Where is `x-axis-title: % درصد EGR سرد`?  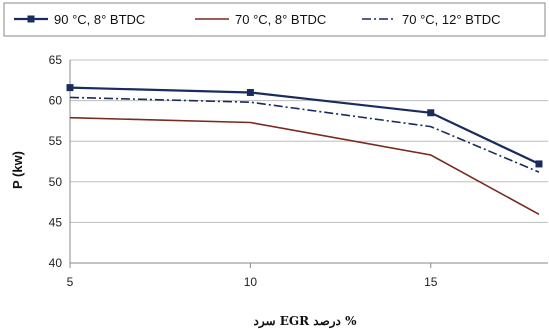 x-axis-title: % درصد EGR سرد is located at coordinates (306, 321).